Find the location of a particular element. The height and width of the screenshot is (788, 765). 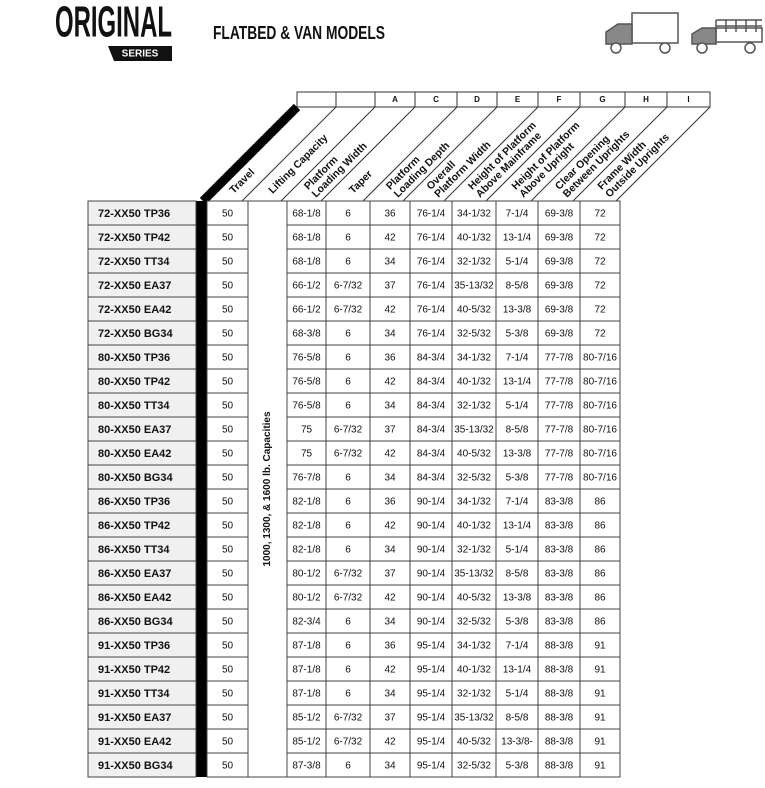

cell-value: 82-1/8 is located at coordinates (306, 550).